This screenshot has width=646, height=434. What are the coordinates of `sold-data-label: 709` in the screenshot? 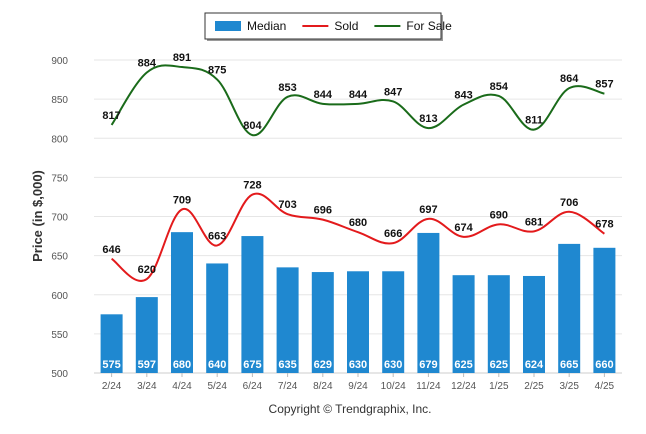 It's located at (182, 200).